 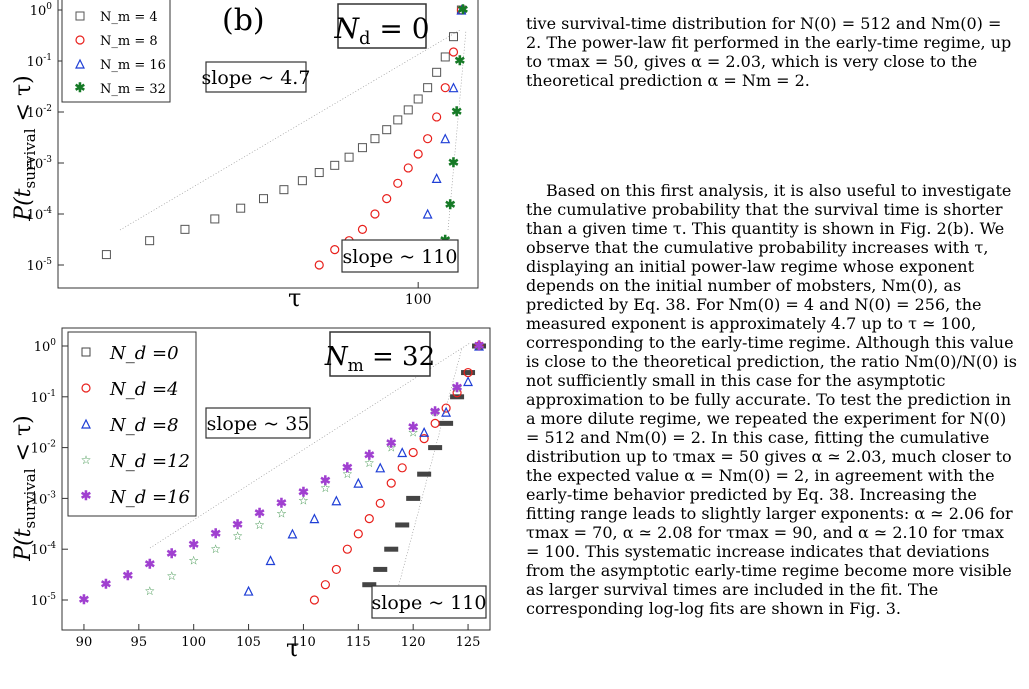 I want to click on x-tick-label: 115, so click(x=358, y=642).